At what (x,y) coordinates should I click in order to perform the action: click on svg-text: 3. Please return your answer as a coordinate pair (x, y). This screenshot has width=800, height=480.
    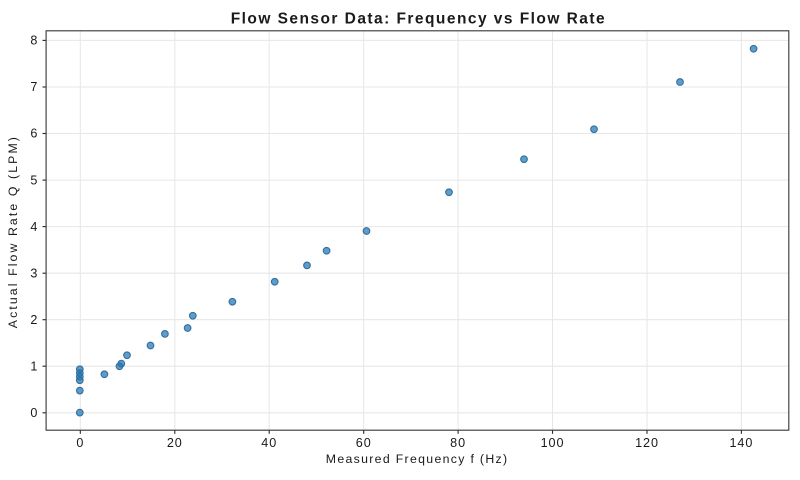
    Looking at the image, I should click on (34, 273).